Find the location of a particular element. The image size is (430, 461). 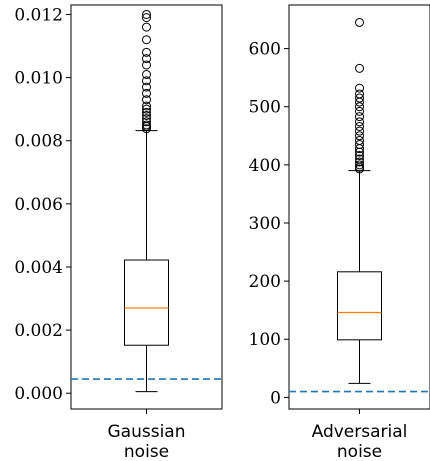

category-label: Adversarial is located at coordinates (360, 432).